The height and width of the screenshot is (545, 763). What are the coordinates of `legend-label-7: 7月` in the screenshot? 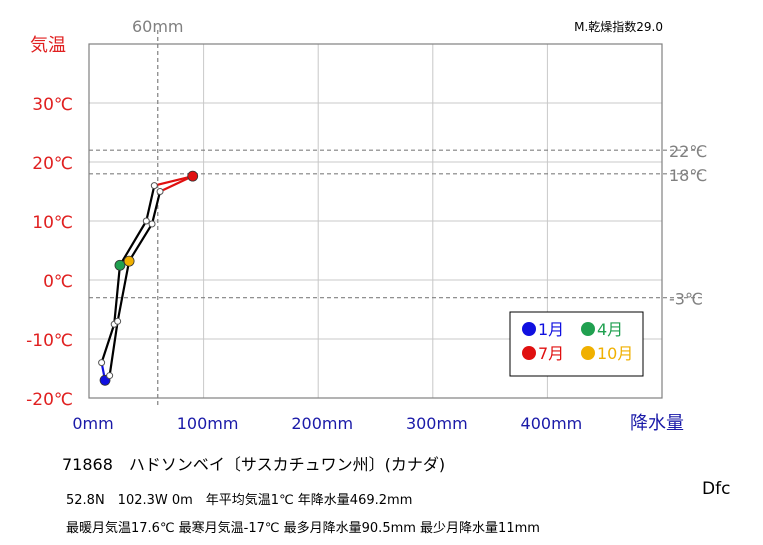 It's located at (551, 353).